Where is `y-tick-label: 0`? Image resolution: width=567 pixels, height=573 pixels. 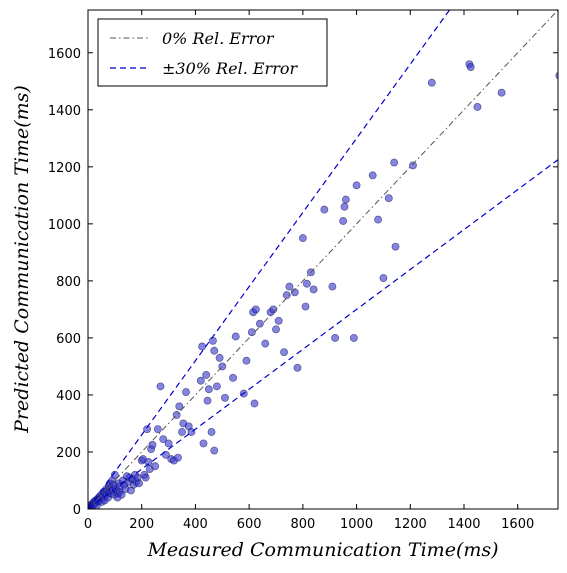
y-tick-label: 0 is located at coordinates (77, 510).